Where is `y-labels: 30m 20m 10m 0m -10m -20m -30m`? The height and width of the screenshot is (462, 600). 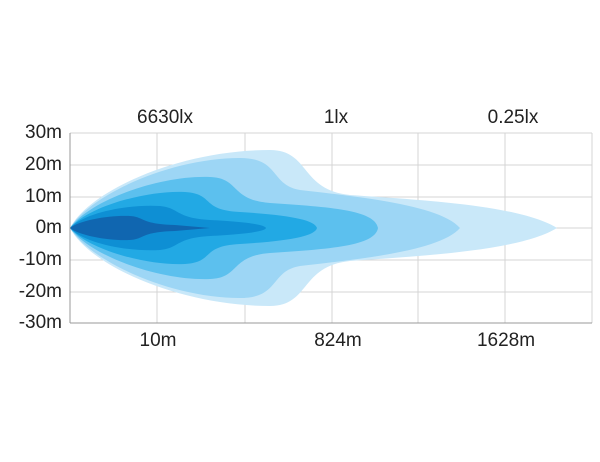 y-labels: 30m 20m 10m 0m -10m -20m -30m is located at coordinates (40, 227).